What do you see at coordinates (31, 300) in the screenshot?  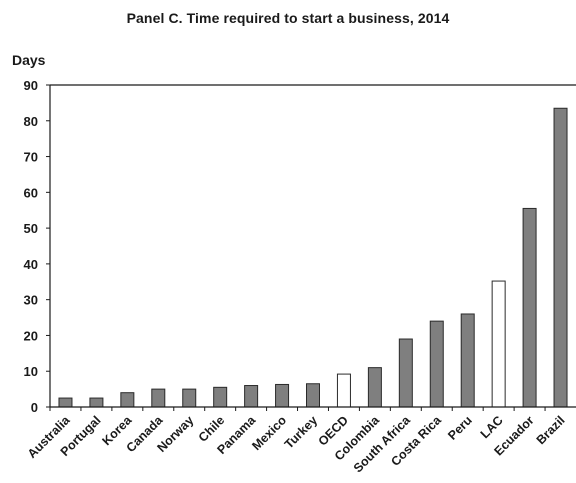 I see `y-tick-label: 30` at bounding box center [31, 300].